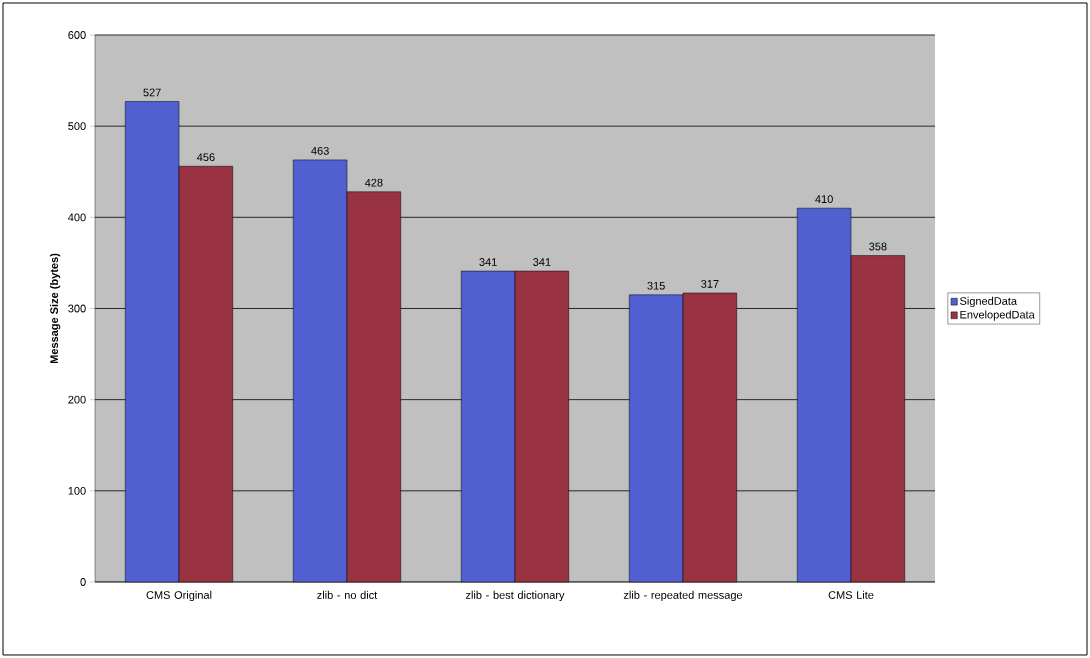  What do you see at coordinates (205, 157) in the screenshot?
I see `data-label: 456` at bounding box center [205, 157].